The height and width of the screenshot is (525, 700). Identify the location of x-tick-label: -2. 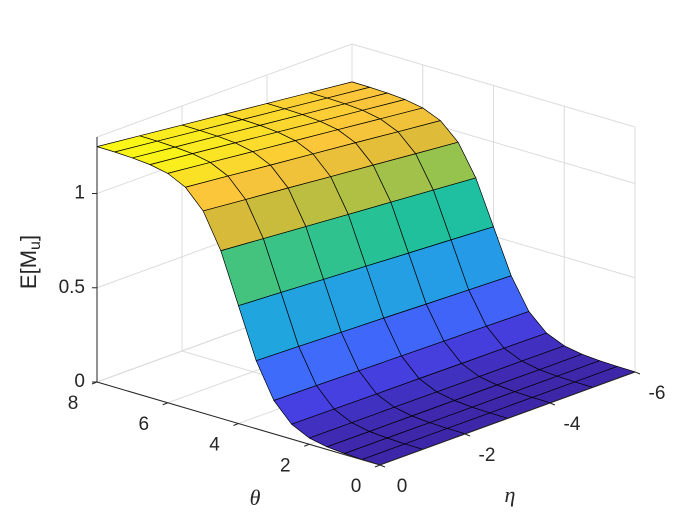
(487, 455).